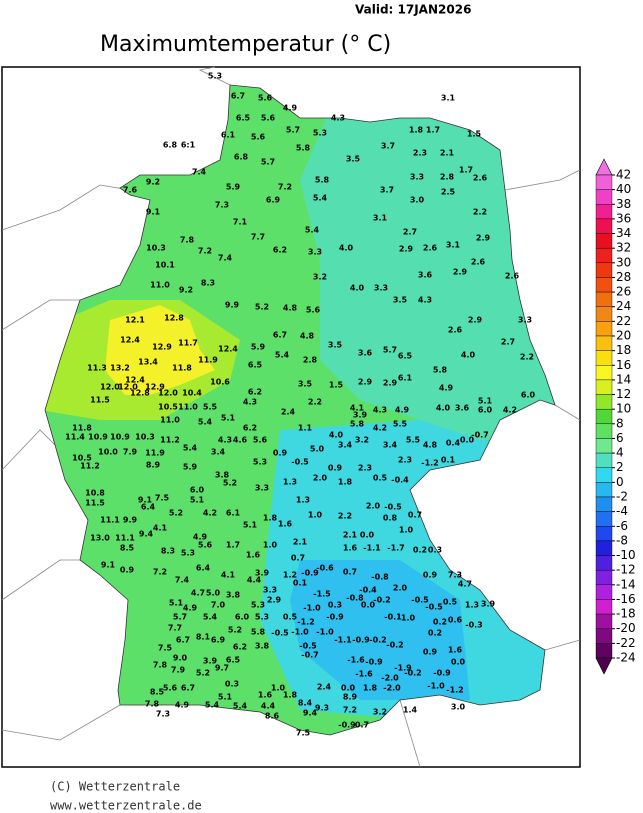  Describe the element at coordinates (120, 437) in the screenshot. I see `station-value: 10.9` at that location.